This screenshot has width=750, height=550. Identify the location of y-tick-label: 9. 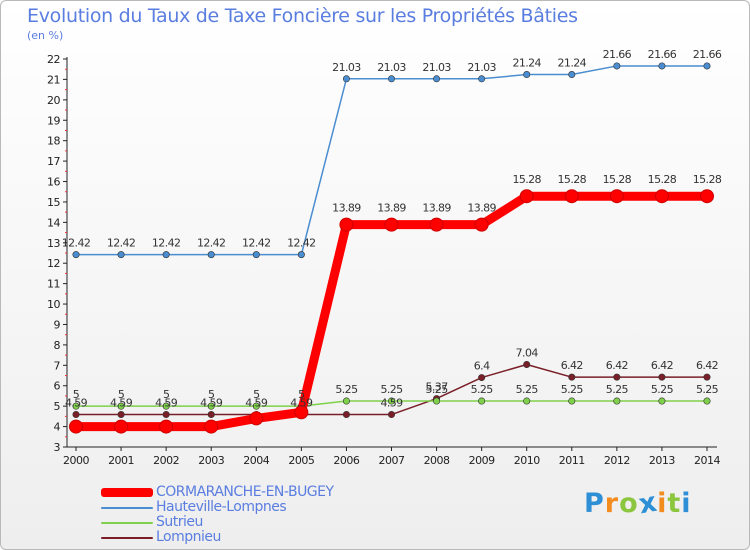
(57, 324).